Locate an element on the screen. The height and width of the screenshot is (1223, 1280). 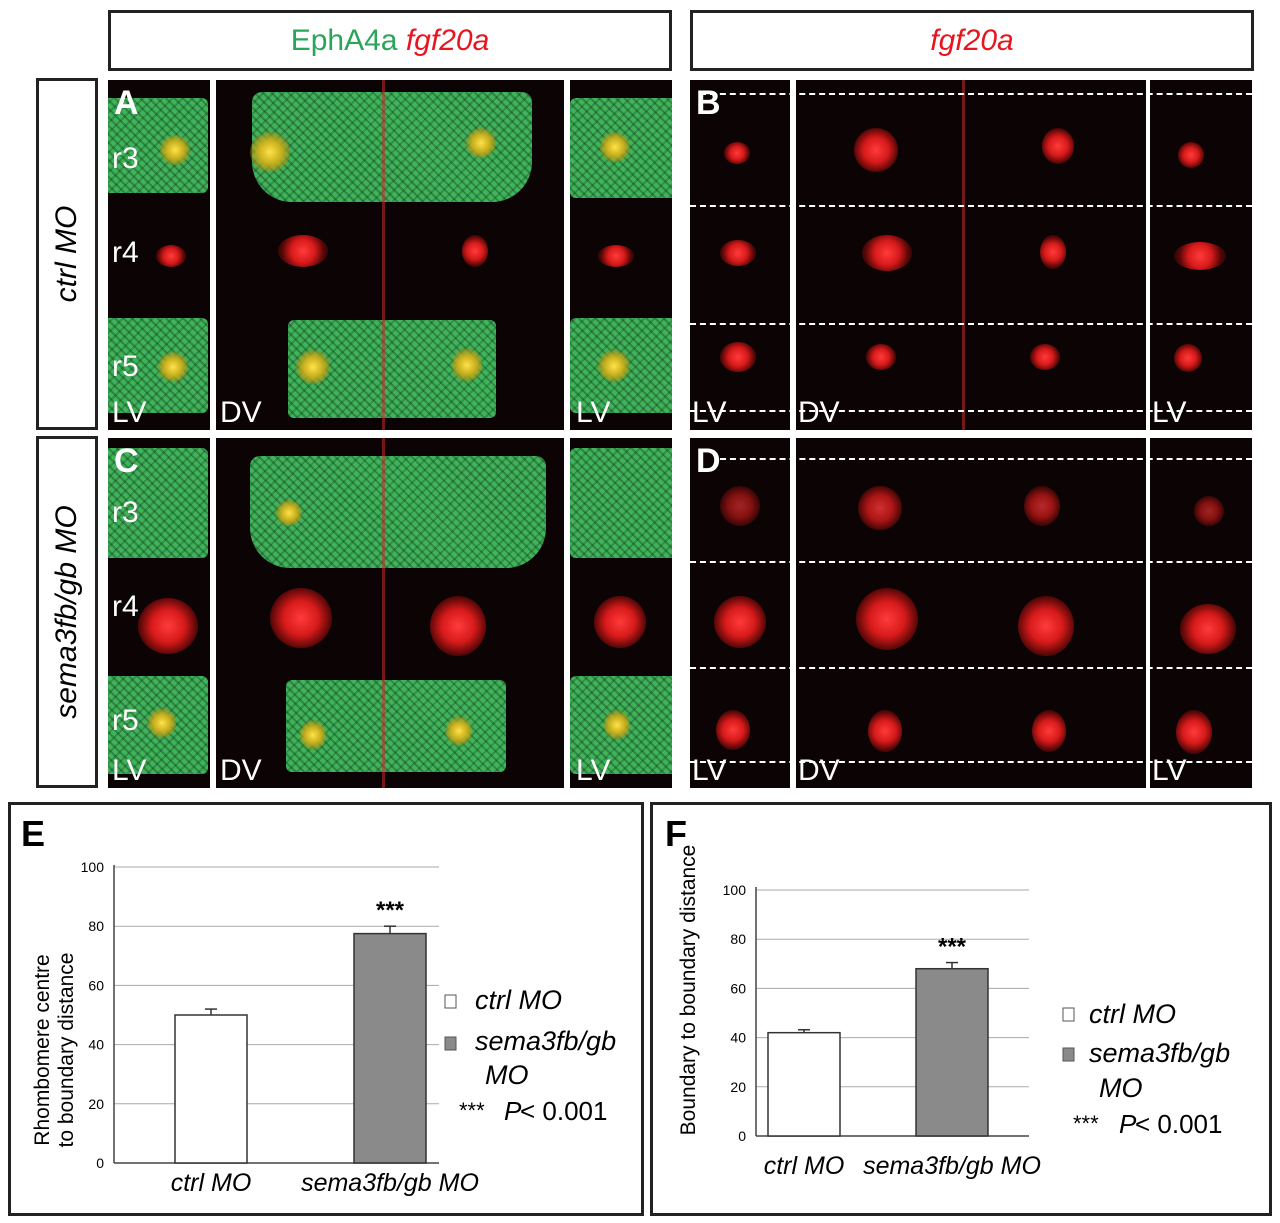
row-label-sema: sema3fb/gb MO is located at coordinates (67, 612).